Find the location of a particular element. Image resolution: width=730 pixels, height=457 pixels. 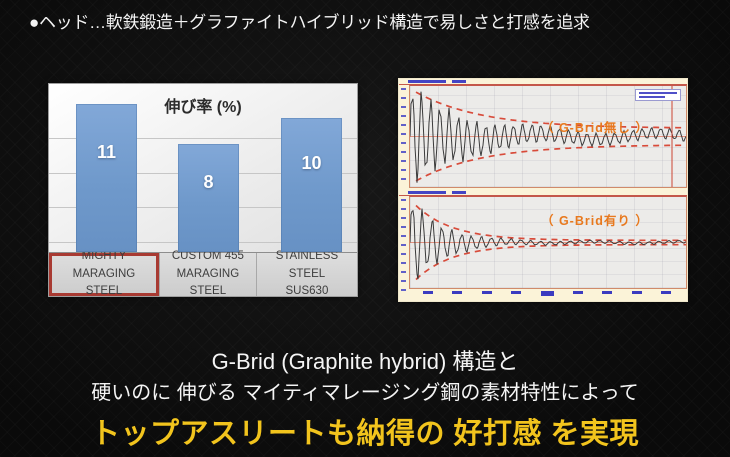

footer-line-2: 硬いのに 伸びる マイティマレージング鋼の素材特性によって is located at coordinates (365, 393).